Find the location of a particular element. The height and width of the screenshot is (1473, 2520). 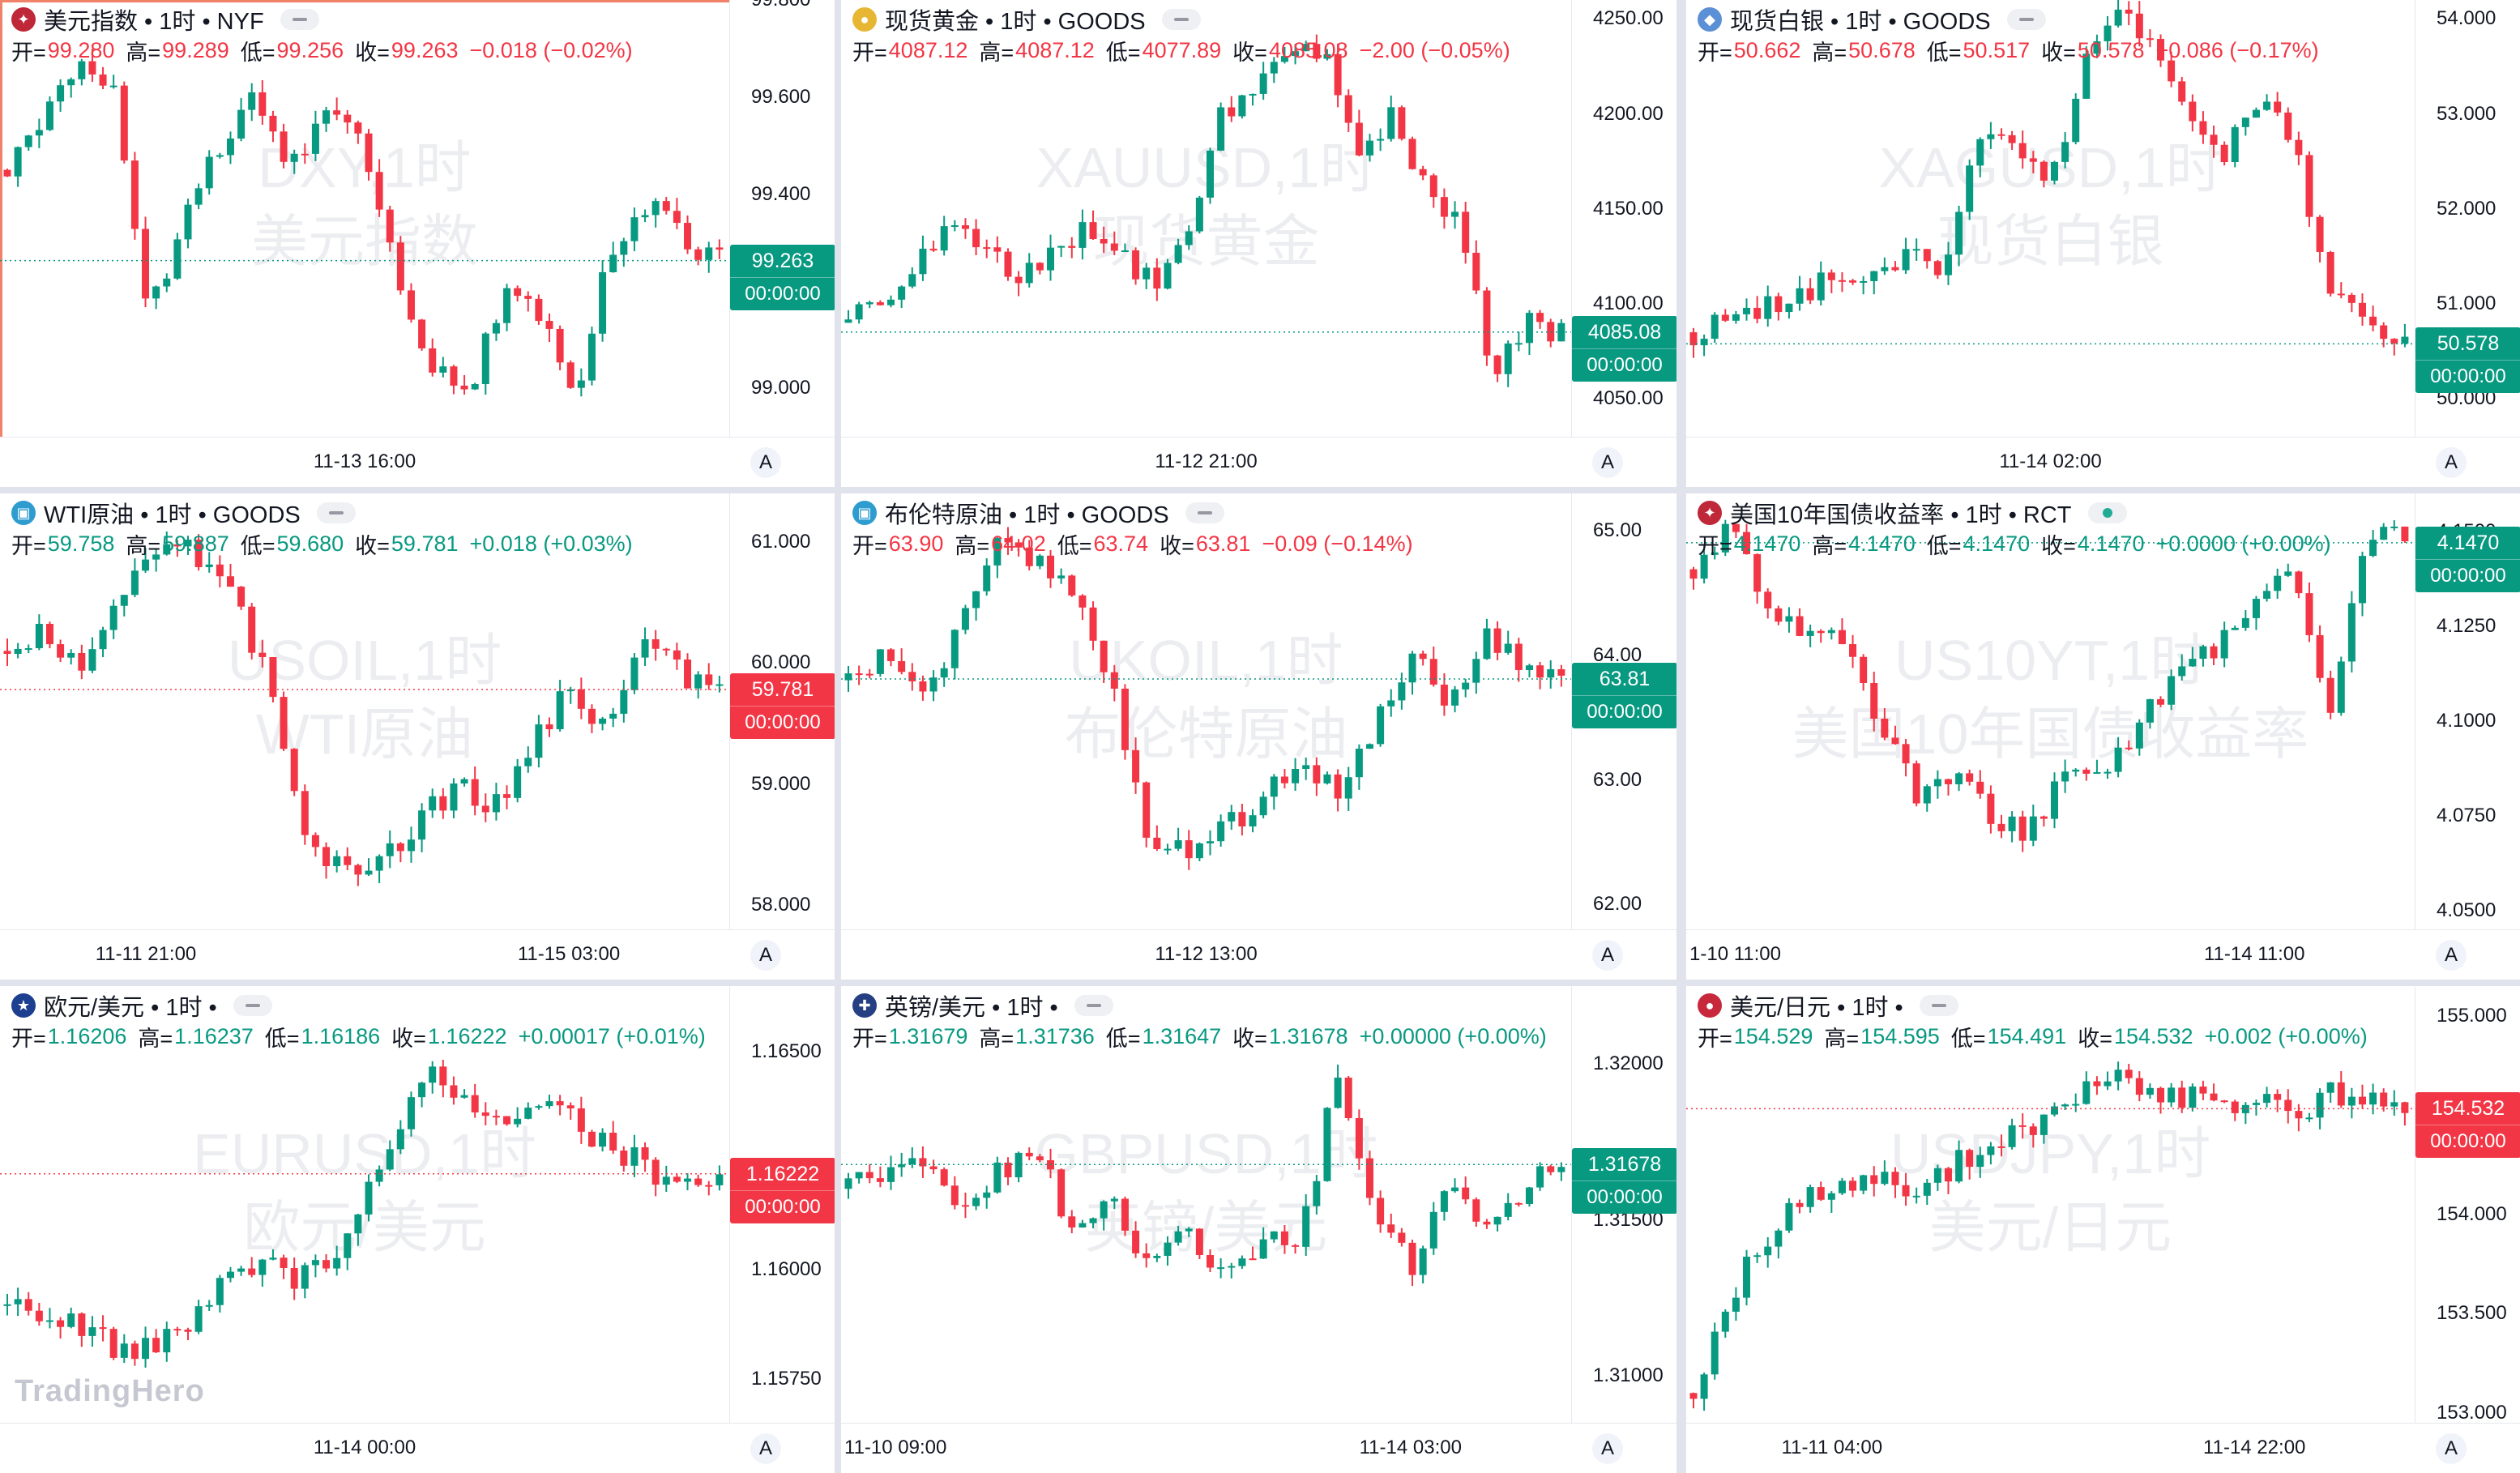

symbol-legend: ▣ 布伦特原油 • 1时 • GOODS is located at coordinates (1038, 513).